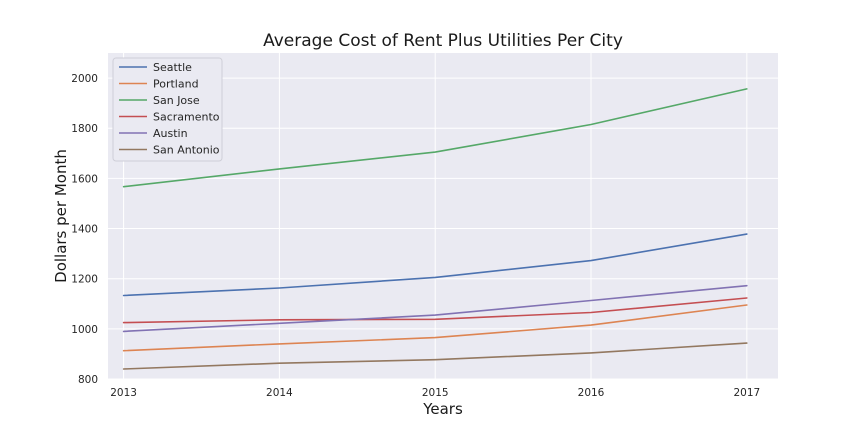  I want to click on series-line-seattle, so click(435, 265).